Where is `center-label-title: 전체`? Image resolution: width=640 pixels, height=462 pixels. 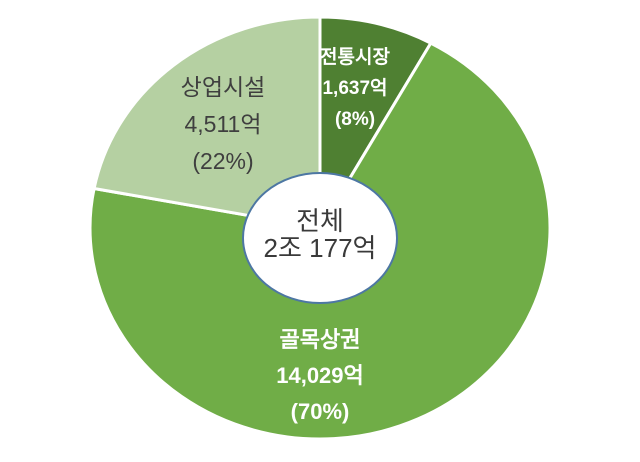
center-label-title: 전체 is located at coordinates (320, 221).